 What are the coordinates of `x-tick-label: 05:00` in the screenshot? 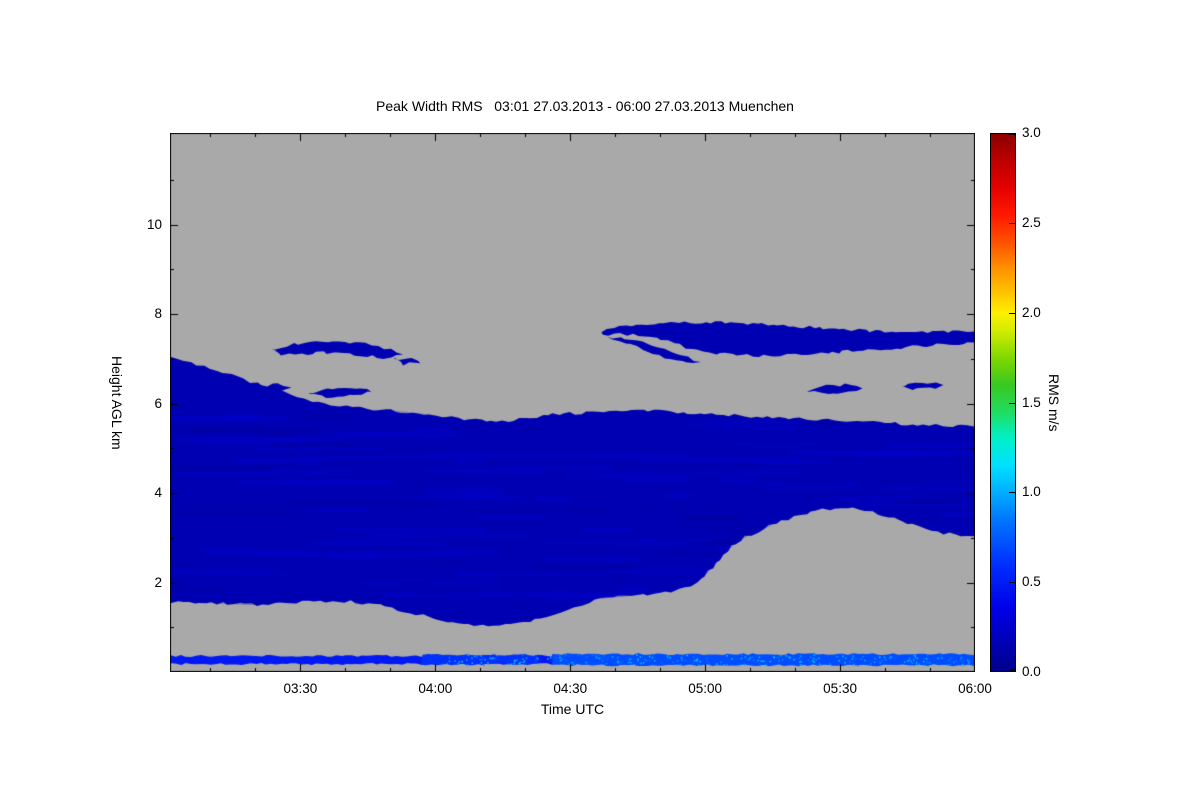 It's located at (705, 688).